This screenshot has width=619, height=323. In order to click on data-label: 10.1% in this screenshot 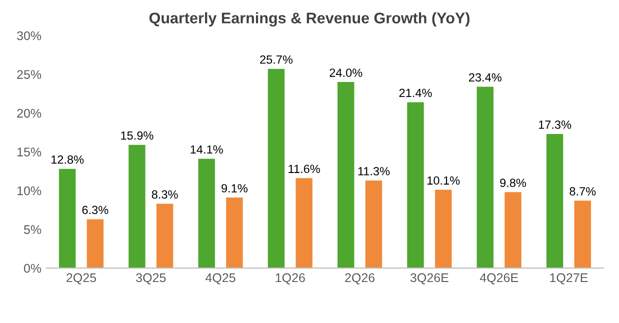, I will do `click(444, 180)`.